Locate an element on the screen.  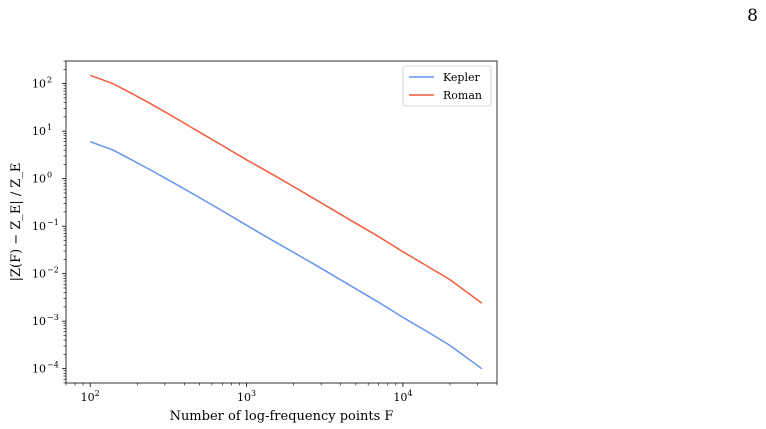
legend-label-kepler: Kepler is located at coordinates (462, 77).